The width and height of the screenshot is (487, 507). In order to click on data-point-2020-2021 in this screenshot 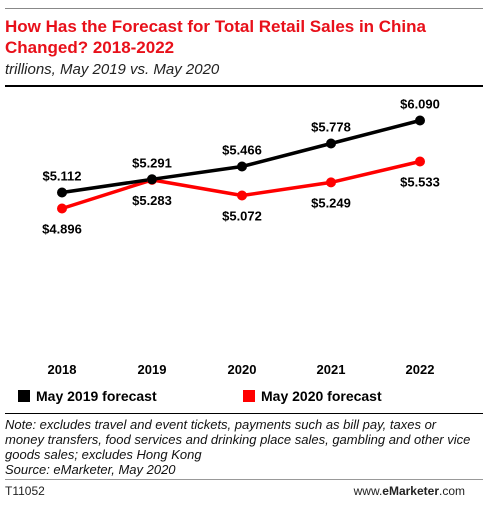, I will do `click(331, 182)`.